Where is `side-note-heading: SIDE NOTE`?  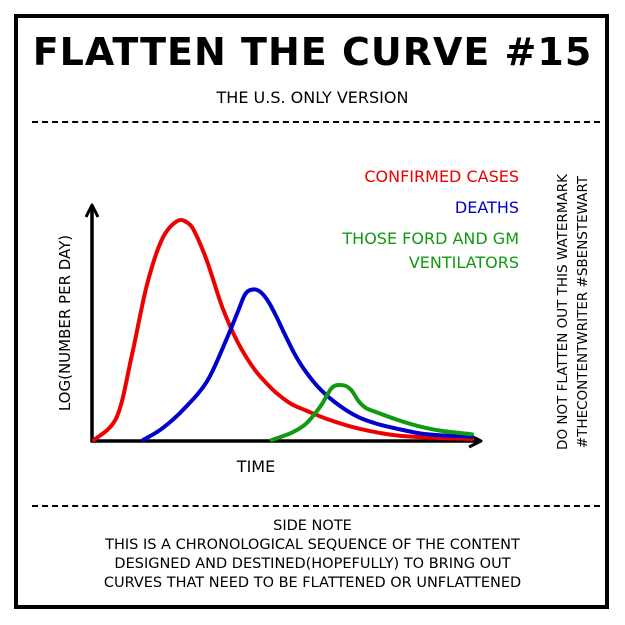
side-note-heading: SIDE NOTE is located at coordinates (312, 526).